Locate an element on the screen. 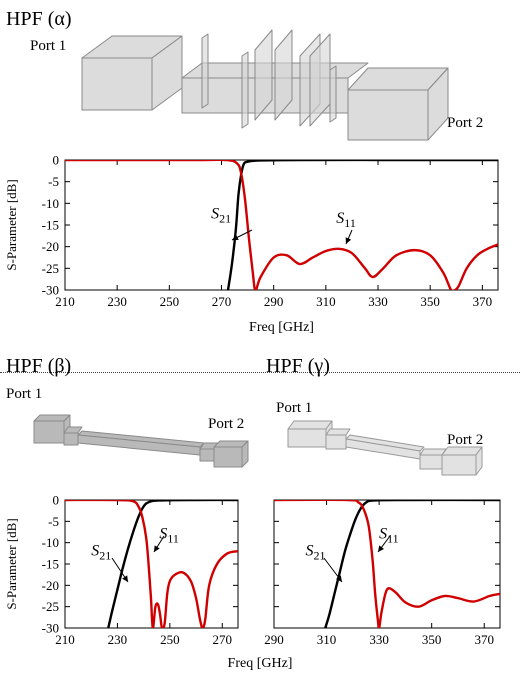  port2-label-beta: Port 2 is located at coordinates (226, 424).